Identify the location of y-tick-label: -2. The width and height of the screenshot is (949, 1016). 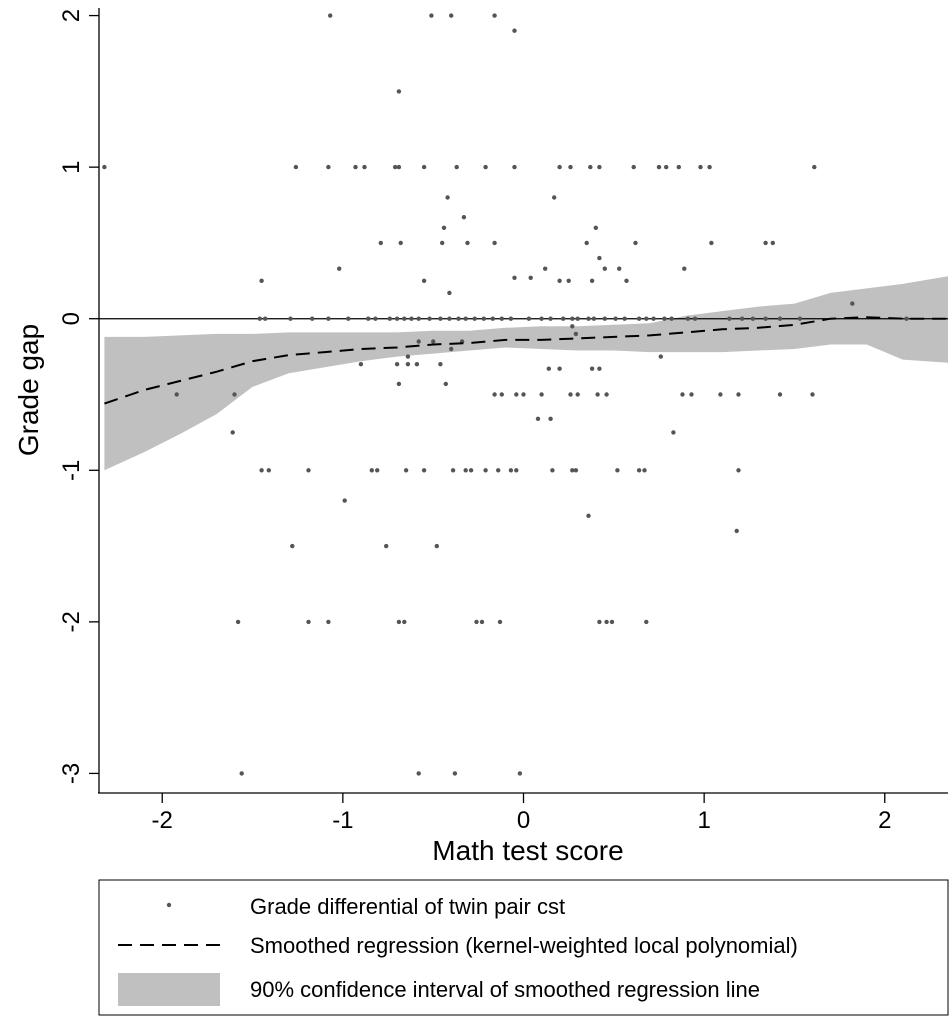
(71, 621).